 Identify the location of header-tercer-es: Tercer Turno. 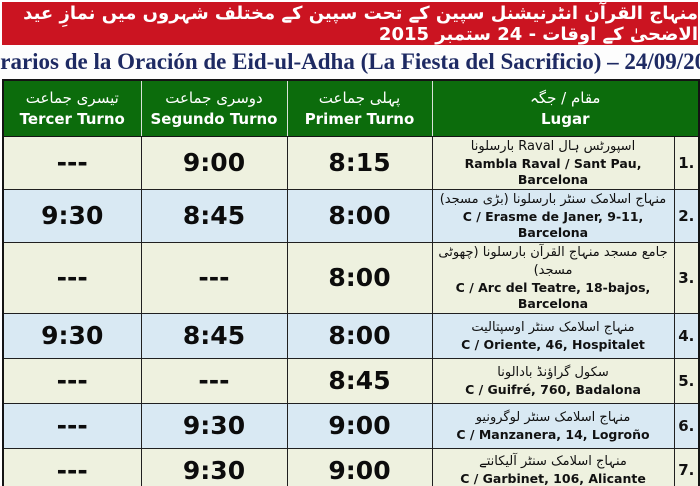
(72, 119).